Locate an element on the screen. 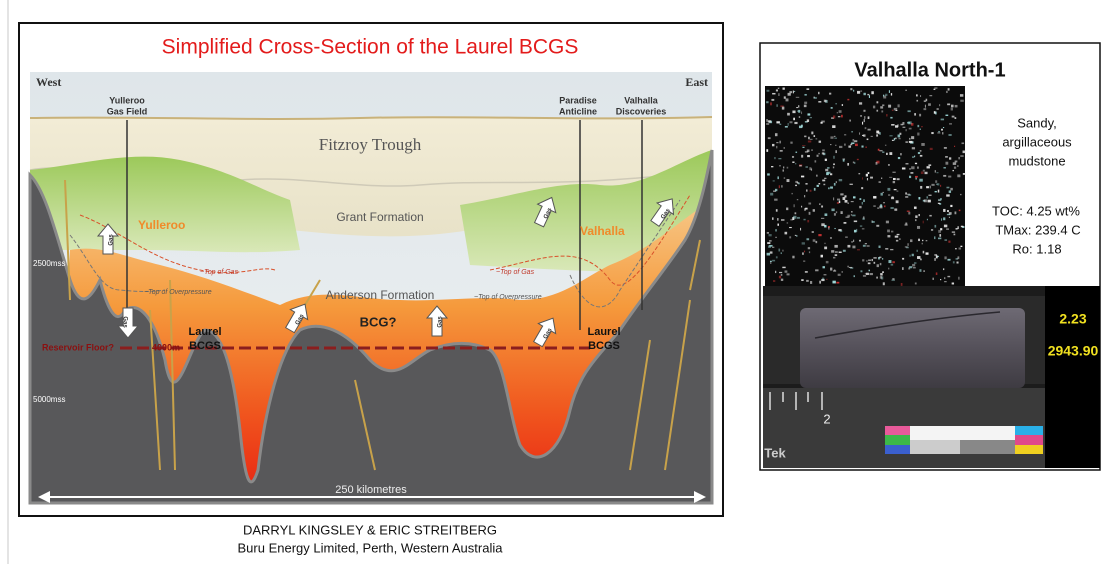 The width and height of the screenshot is (1115, 564). surface-line is located at coordinates (371, 118).